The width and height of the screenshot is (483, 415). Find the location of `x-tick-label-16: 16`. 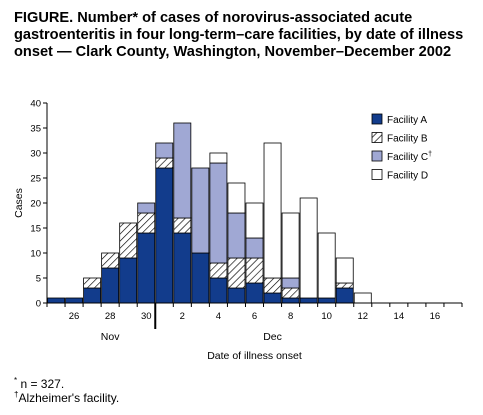

x-tick-label-16: 16 is located at coordinates (435, 316).